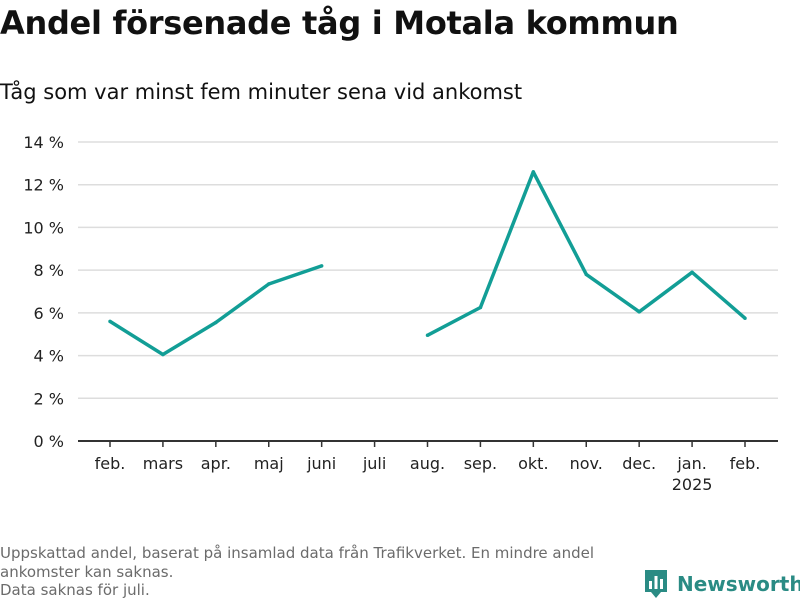  What do you see at coordinates (586, 463) in the screenshot?
I see `x-tick-label: nov.` at bounding box center [586, 463].